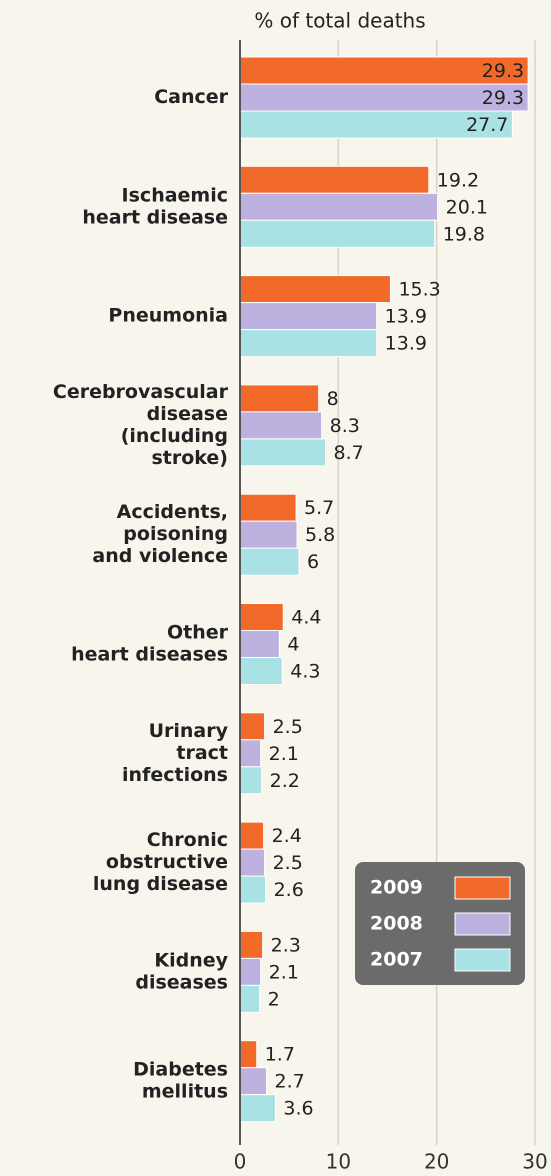  What do you see at coordinates (189, 731) in the screenshot?
I see `category-label: Urinary` at bounding box center [189, 731].